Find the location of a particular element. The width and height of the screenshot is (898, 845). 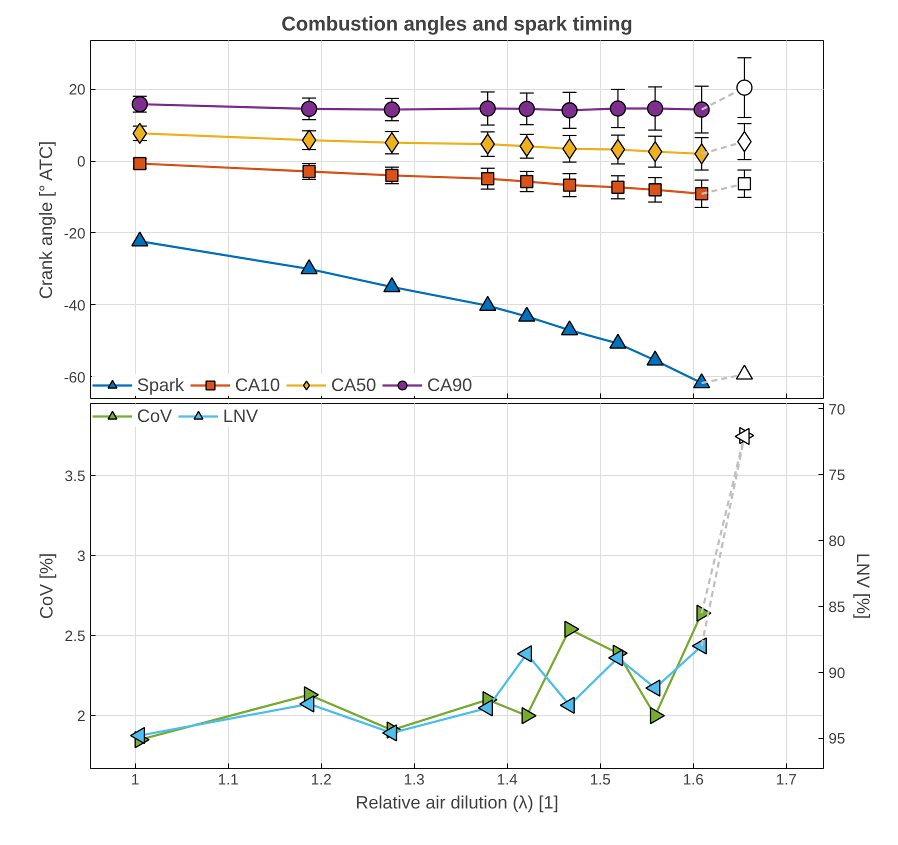

y-axis-title: Crank angle [° ATC] is located at coordinates (46, 220).